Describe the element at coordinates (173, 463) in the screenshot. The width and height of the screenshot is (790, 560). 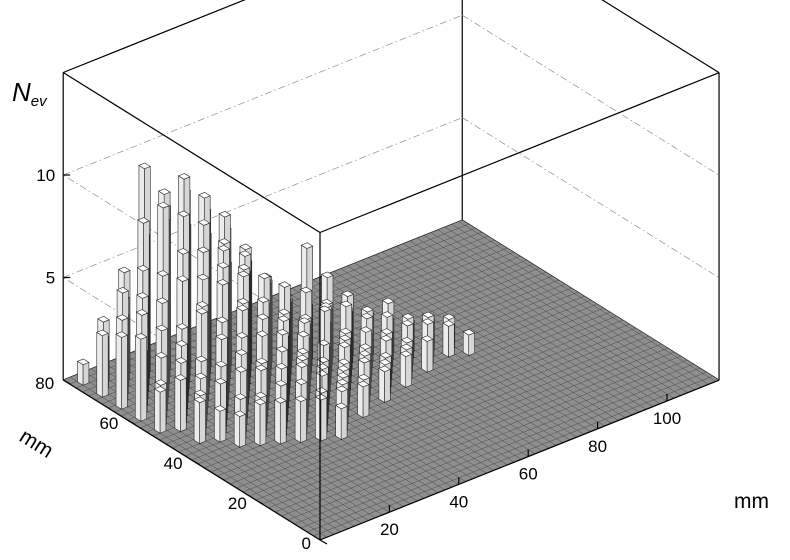
I see `y-tick-label: 40` at that location.